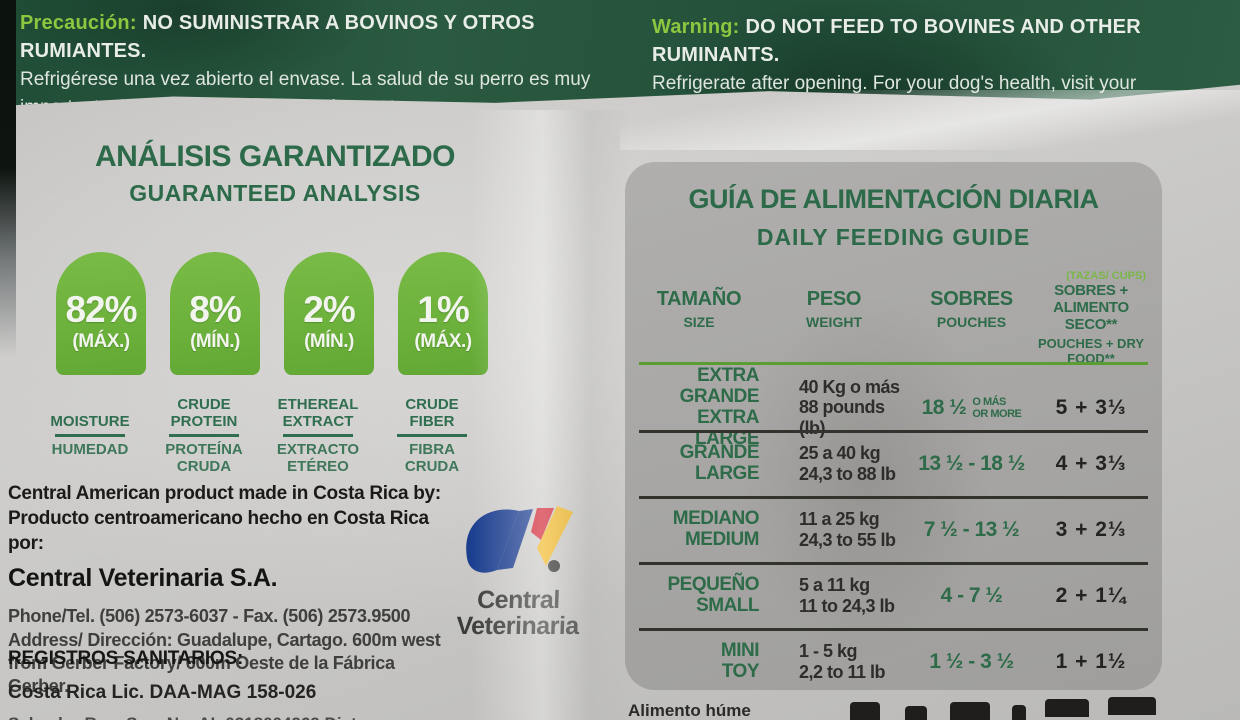 This screenshot has width=1240, height=720. I want to click on row4-combo: 1 + 1½, so click(1091, 661).